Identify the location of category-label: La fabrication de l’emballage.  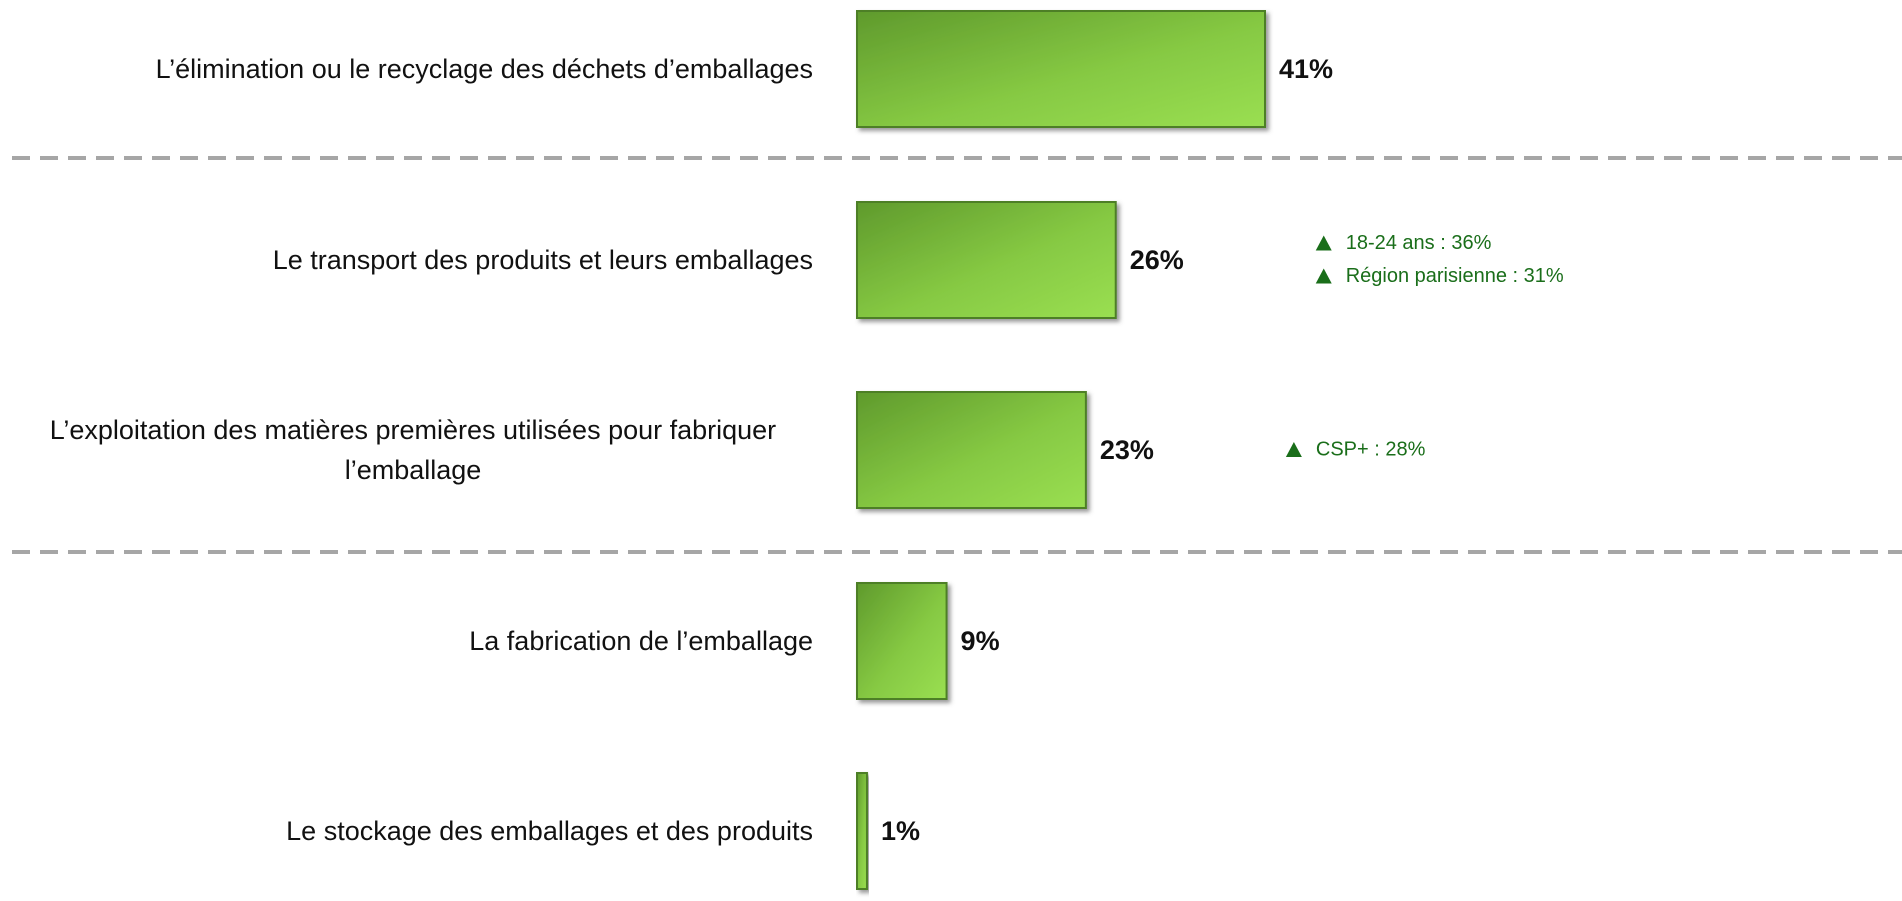
(641, 641).